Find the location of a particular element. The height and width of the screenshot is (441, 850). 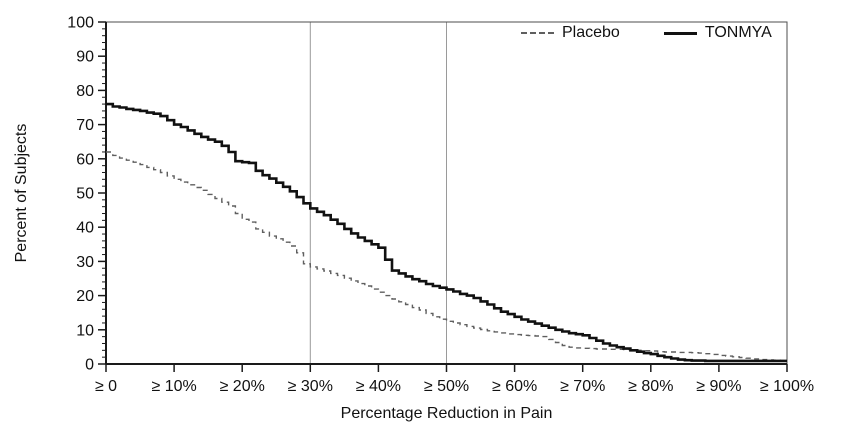

x-tick-label: ≥ 20% is located at coordinates (242, 386).